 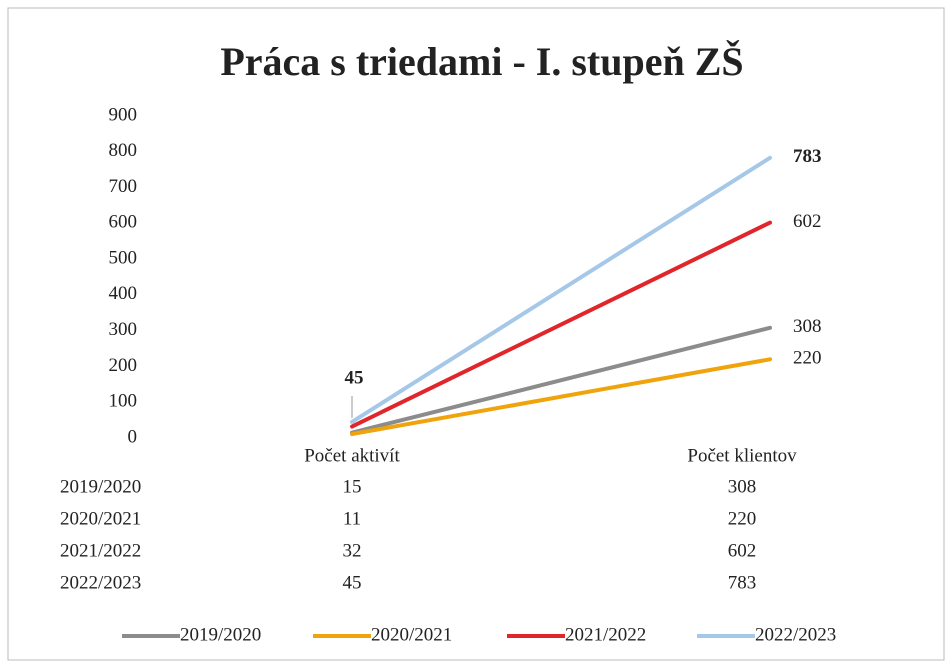 What do you see at coordinates (100, 550) in the screenshot?
I see `table-row-label: 2021/2022` at bounding box center [100, 550].